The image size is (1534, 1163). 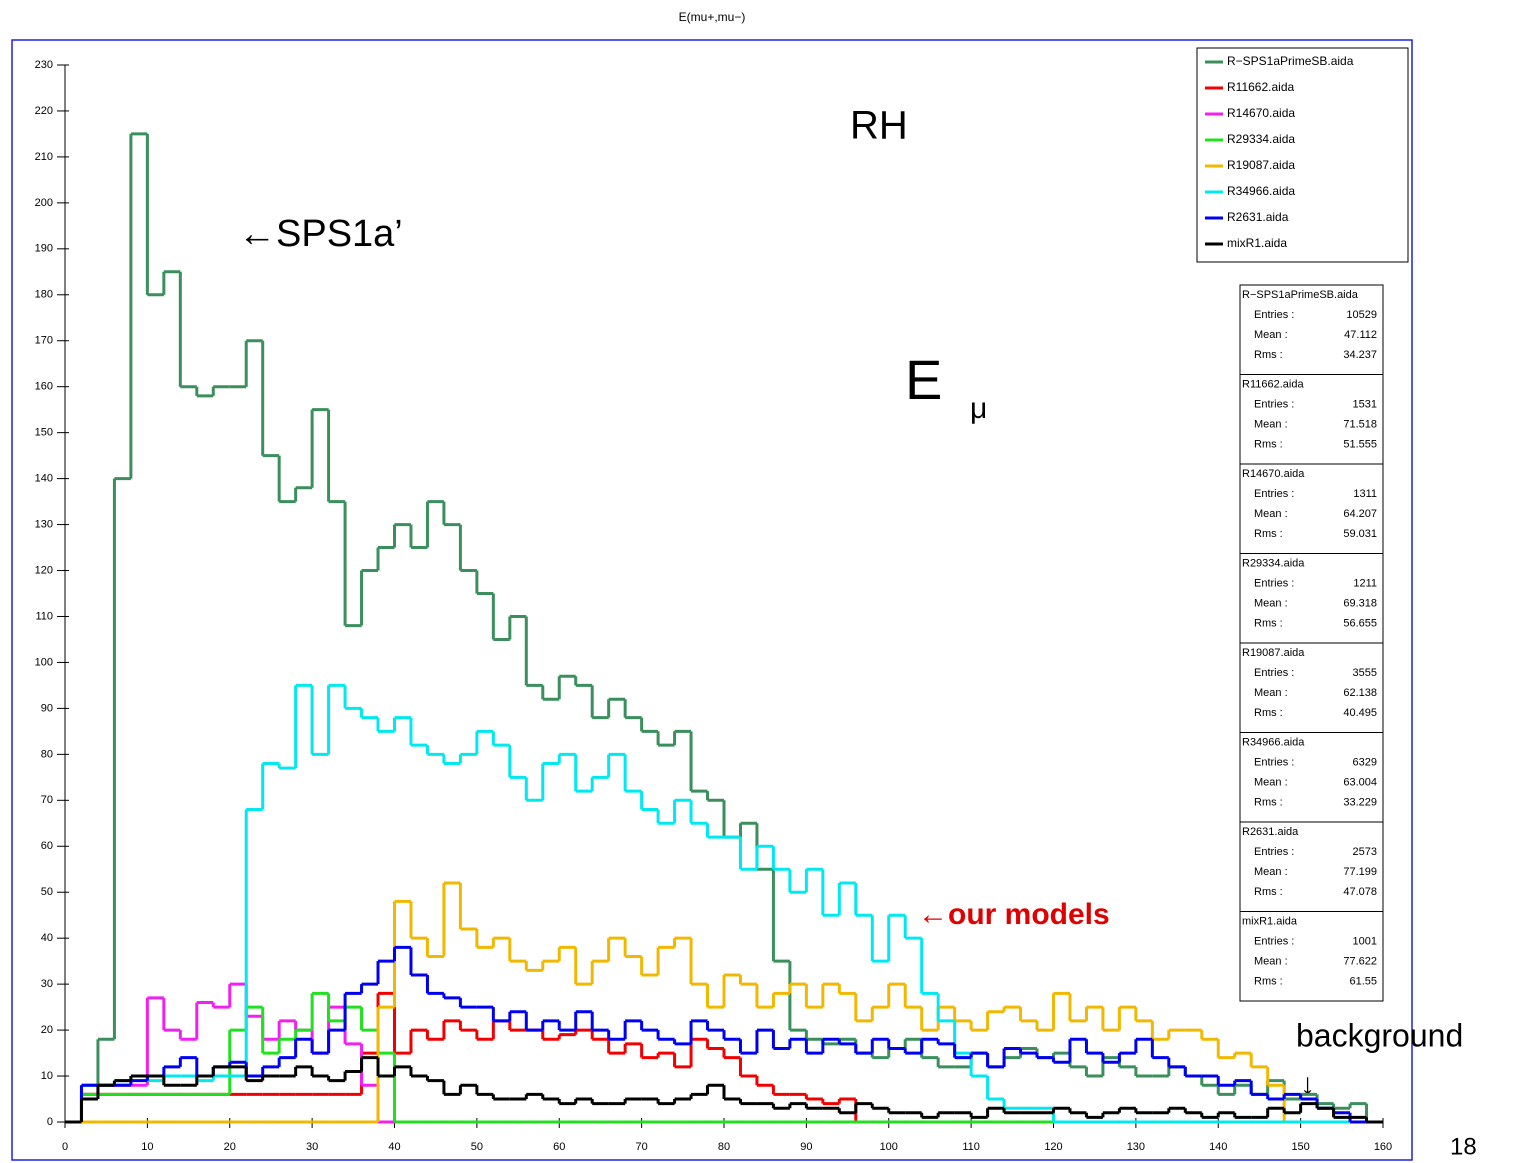 What do you see at coordinates (1261, 191) in the screenshot?
I see `legend-label: R34966.aida` at bounding box center [1261, 191].